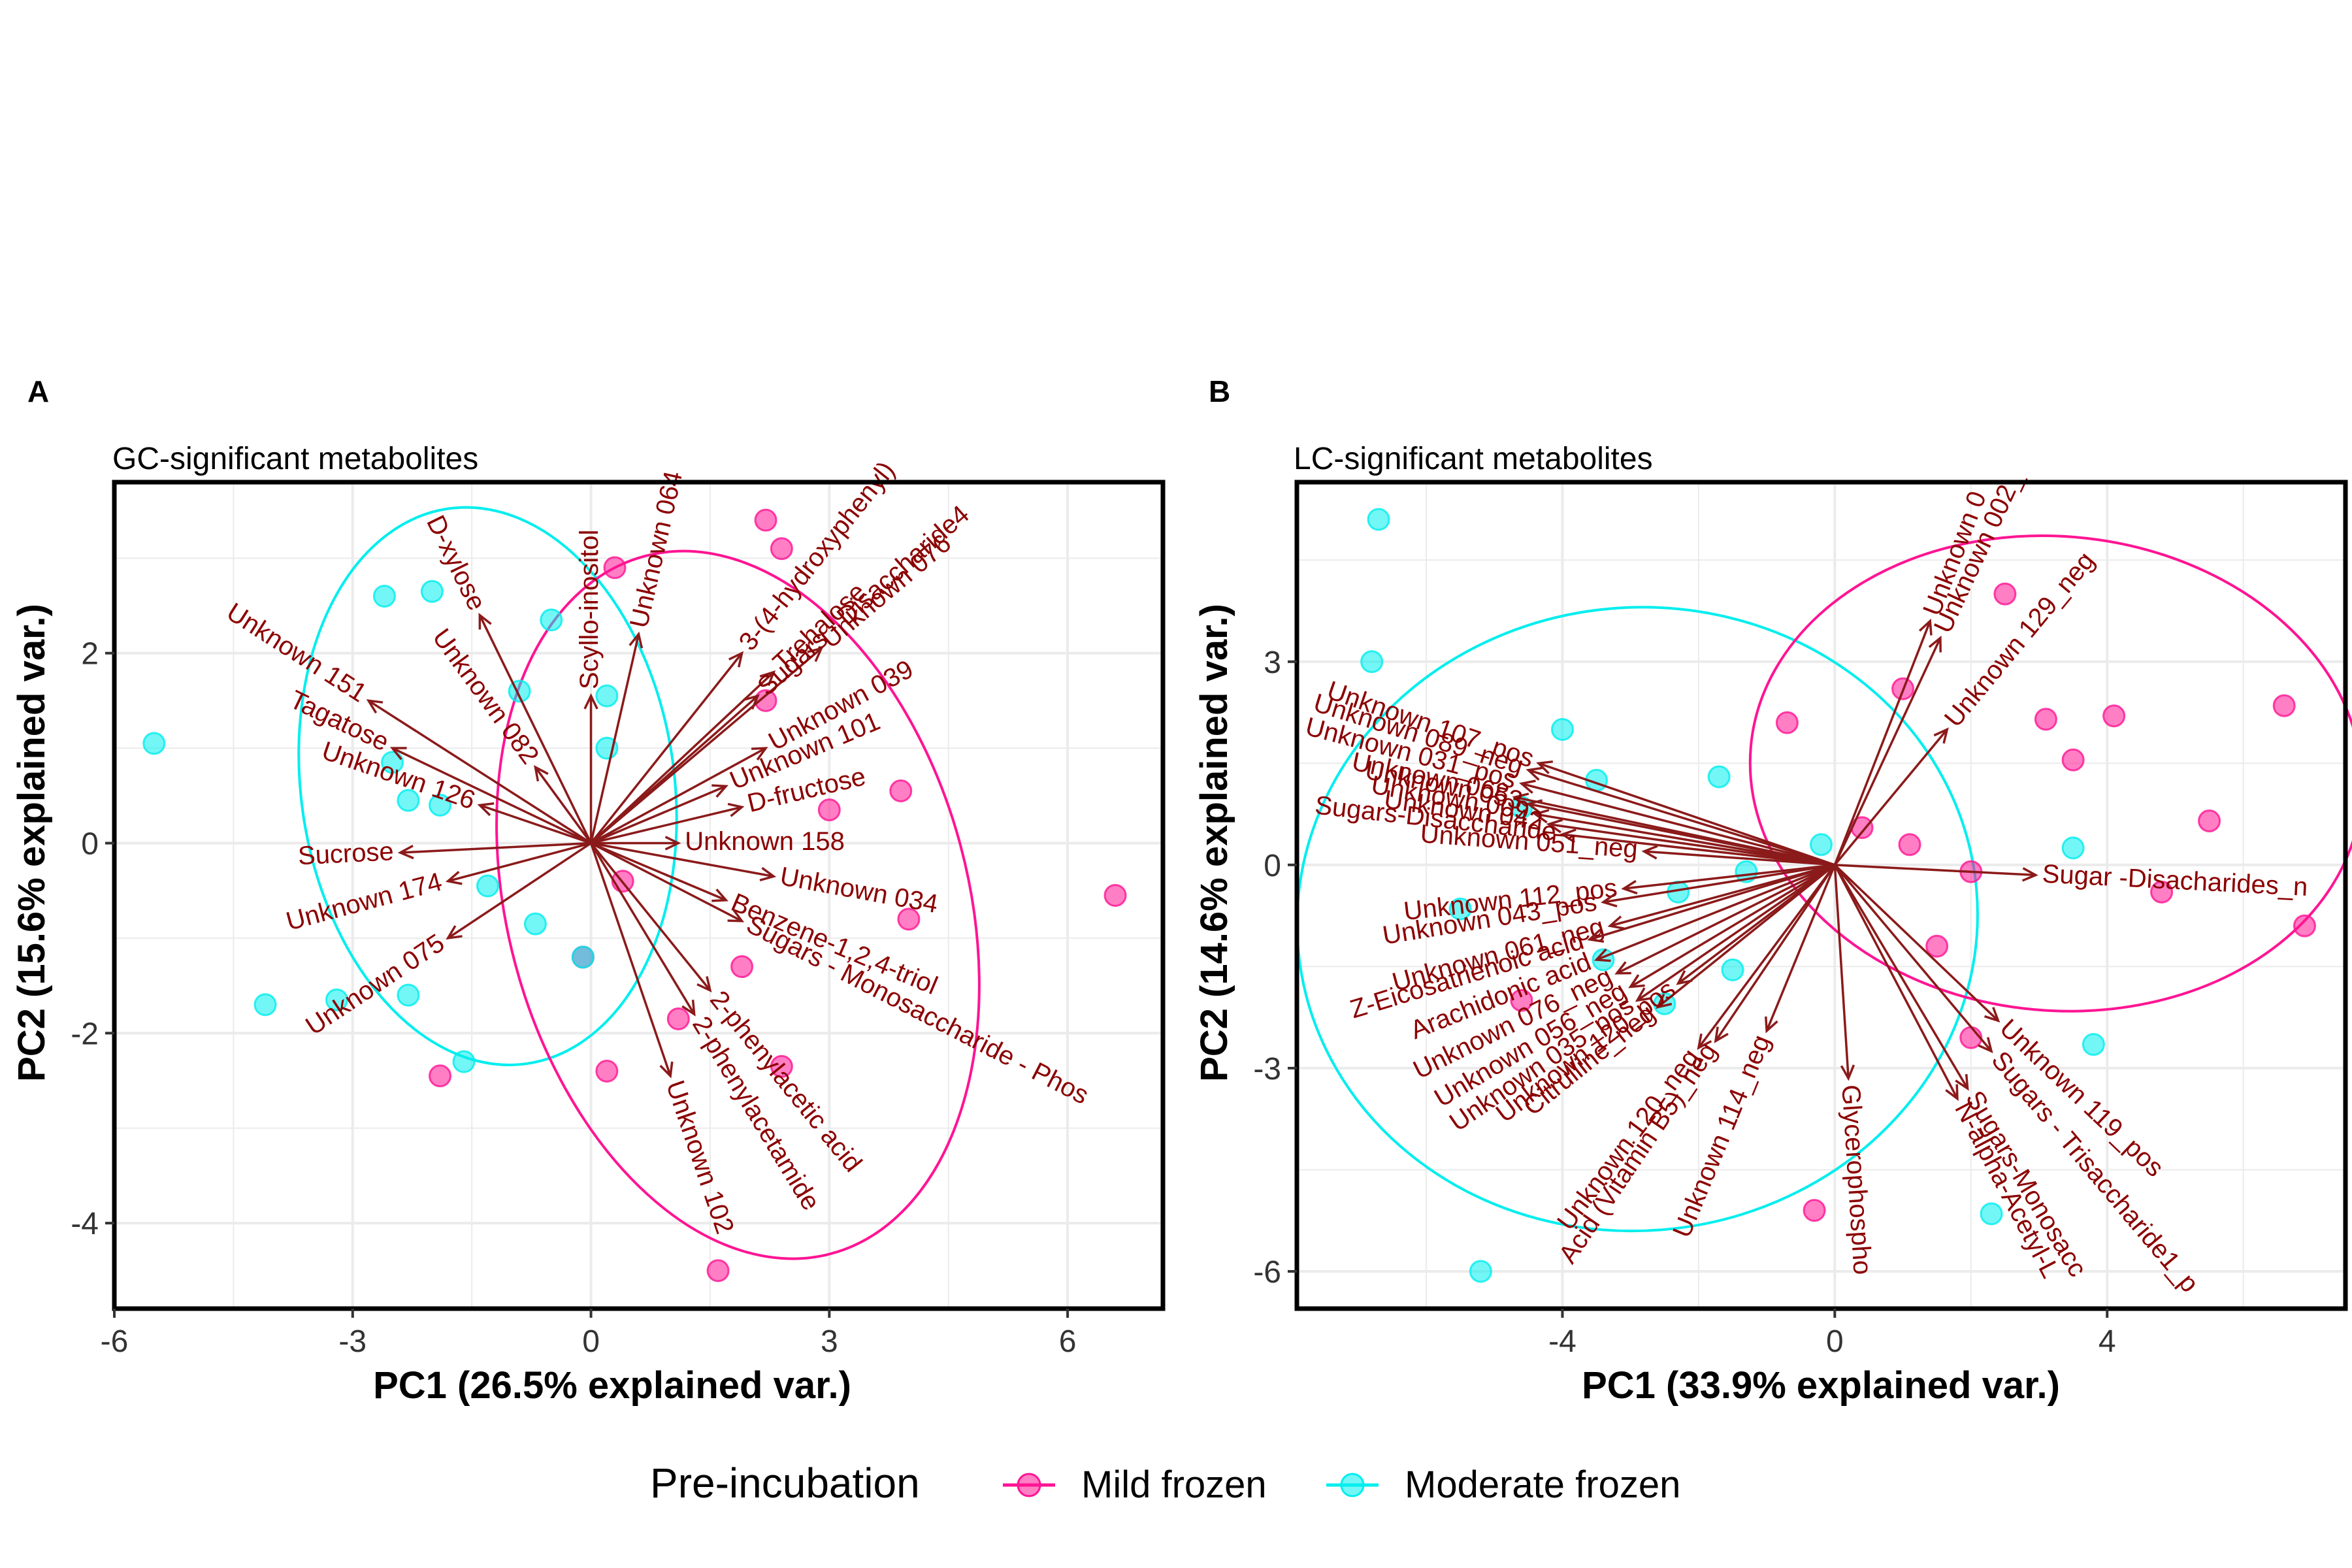 This screenshot has height=1568, width=2352. Describe the element at coordinates (591, 1341) in the screenshot. I see `x-tick-label: 0` at that location.